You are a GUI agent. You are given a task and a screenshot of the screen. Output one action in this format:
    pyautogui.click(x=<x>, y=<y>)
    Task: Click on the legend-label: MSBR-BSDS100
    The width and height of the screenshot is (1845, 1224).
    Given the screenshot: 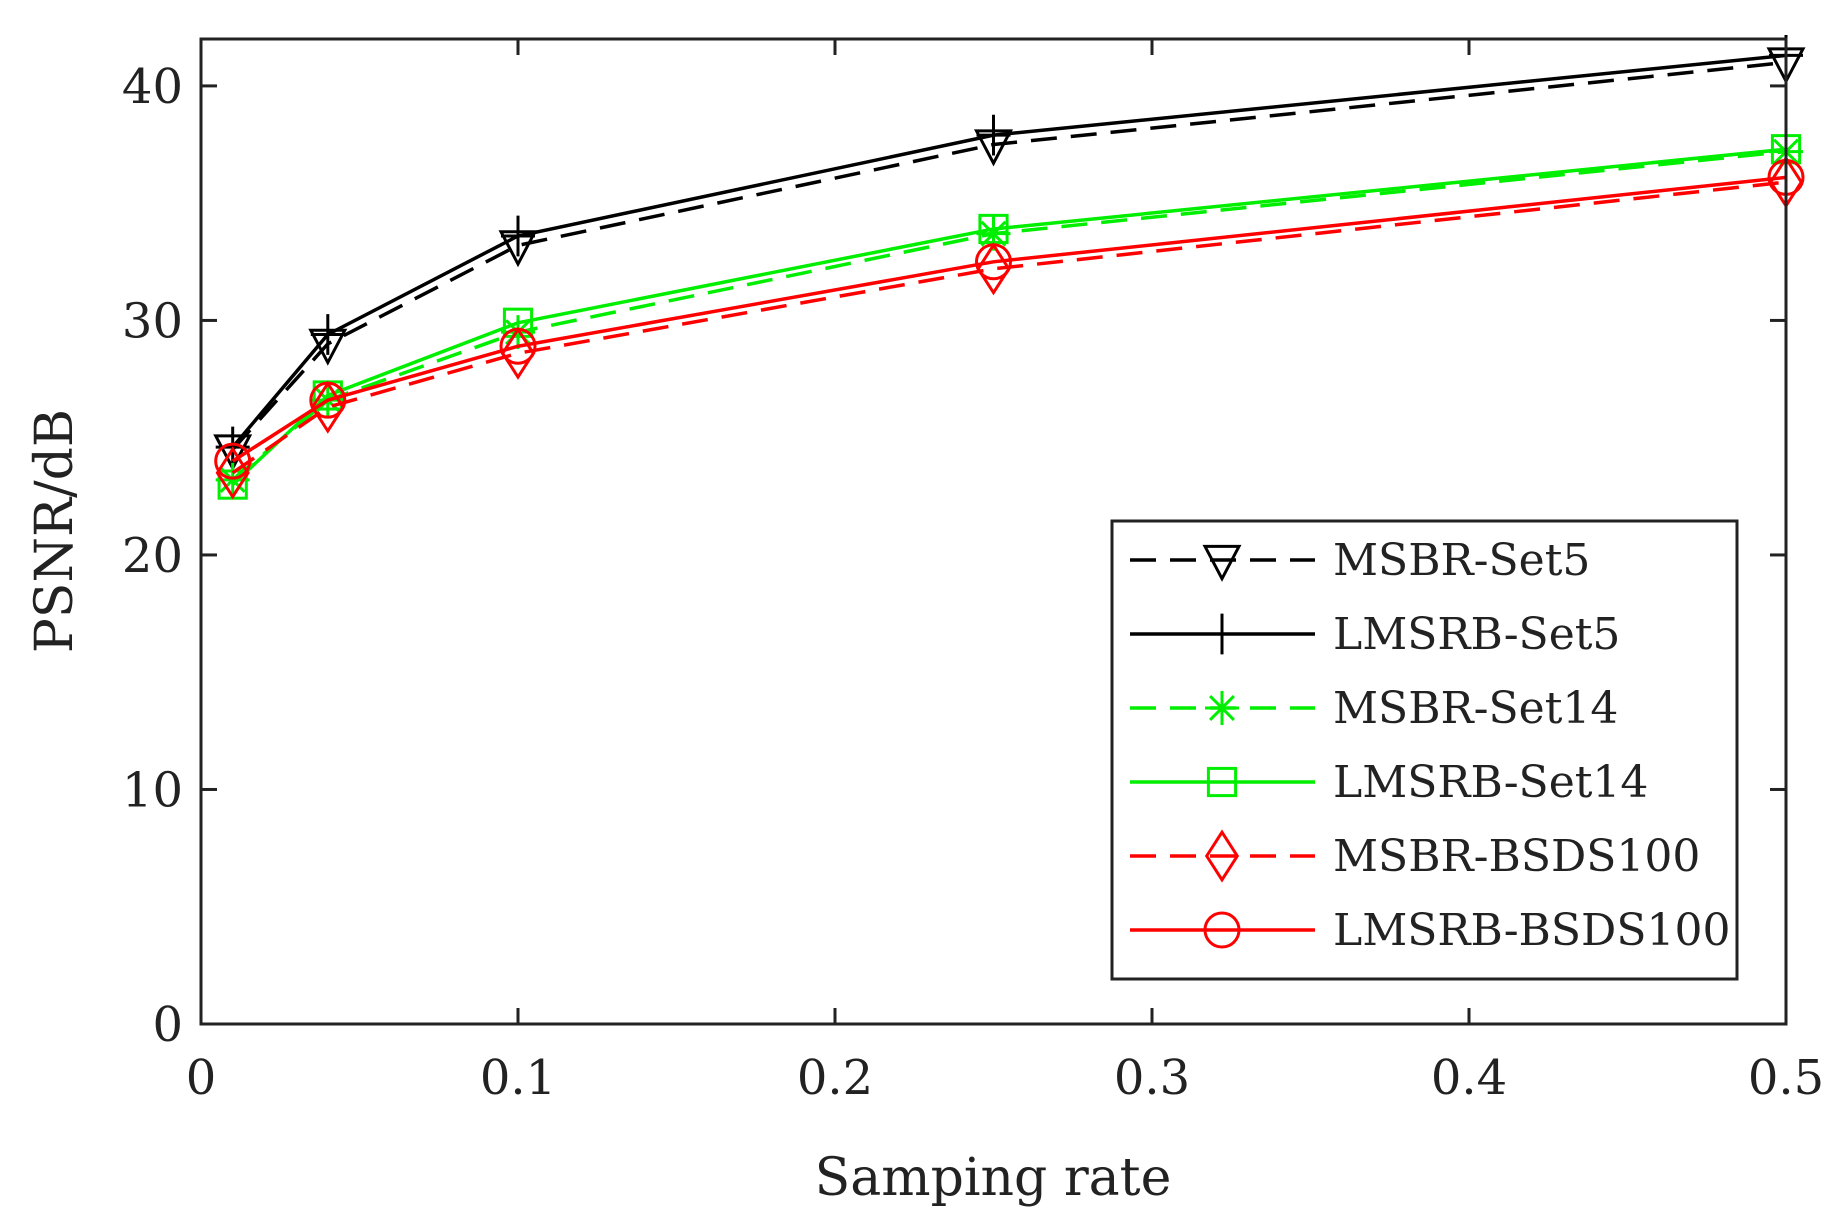 What is the action you would take?
    pyautogui.click(x=1516, y=856)
    